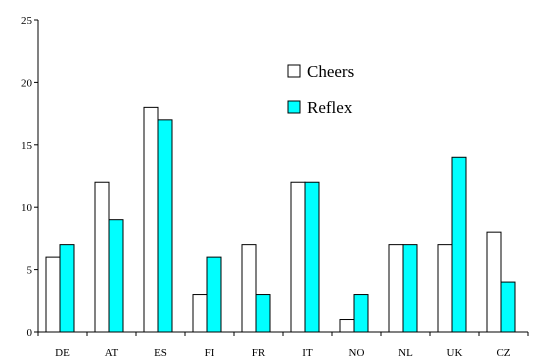 This screenshot has height=360, width=536. I want to click on bar-cheers-it, so click(298, 257).